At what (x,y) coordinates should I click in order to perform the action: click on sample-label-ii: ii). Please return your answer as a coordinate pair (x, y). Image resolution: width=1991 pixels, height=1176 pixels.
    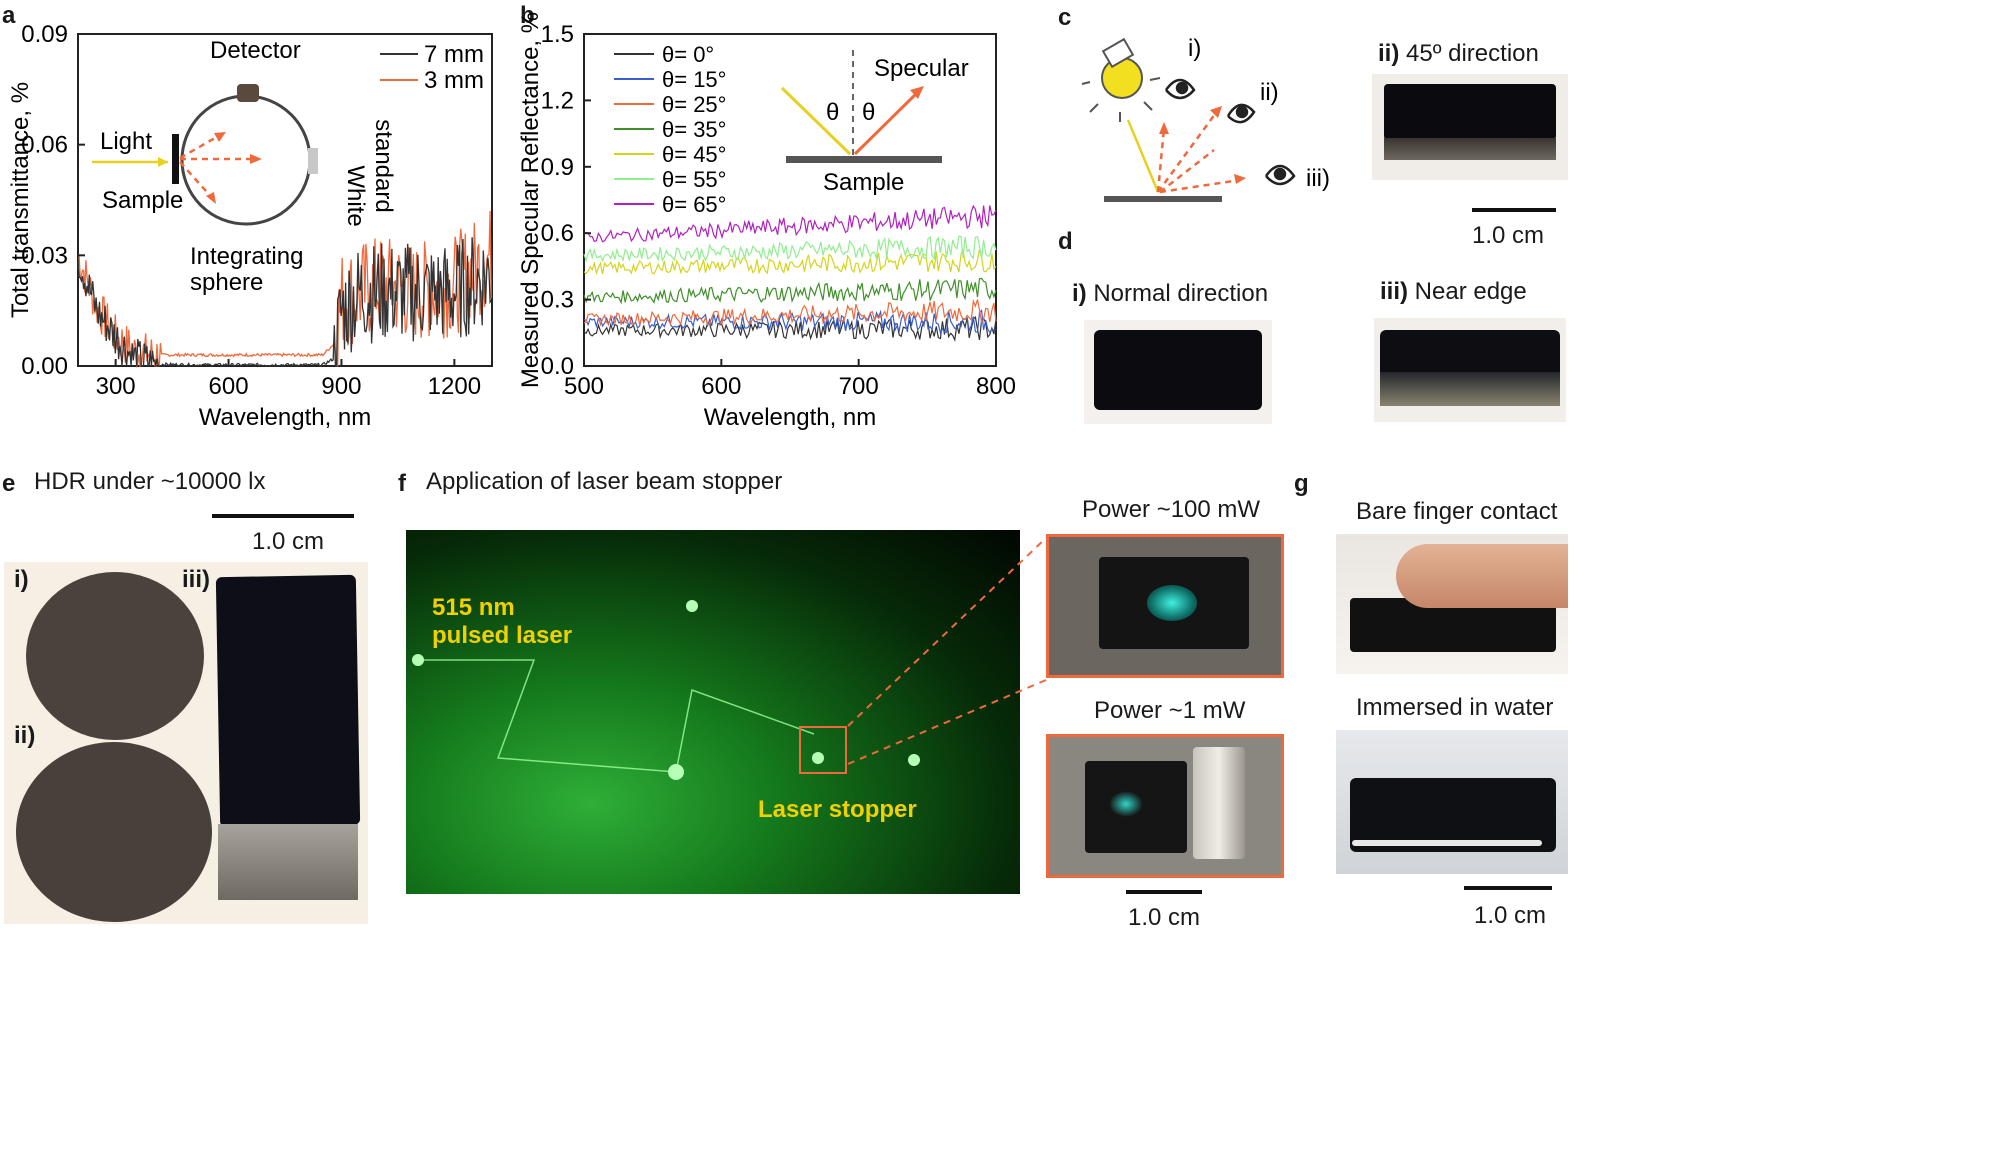
    Looking at the image, I should click on (25, 735).